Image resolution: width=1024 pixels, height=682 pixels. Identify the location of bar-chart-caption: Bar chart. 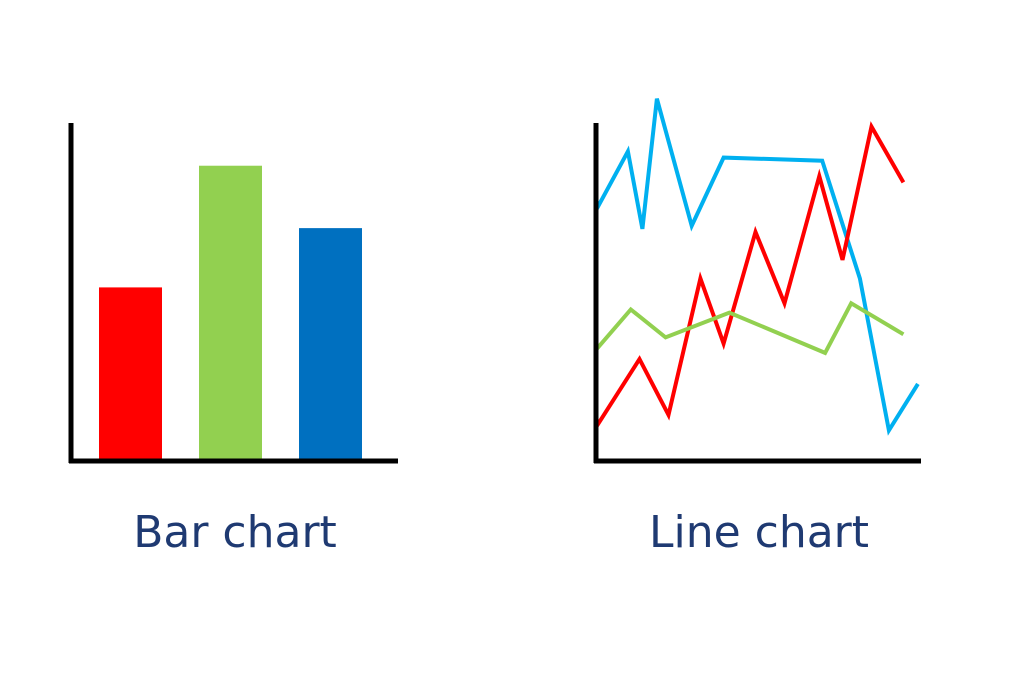
(235, 532).